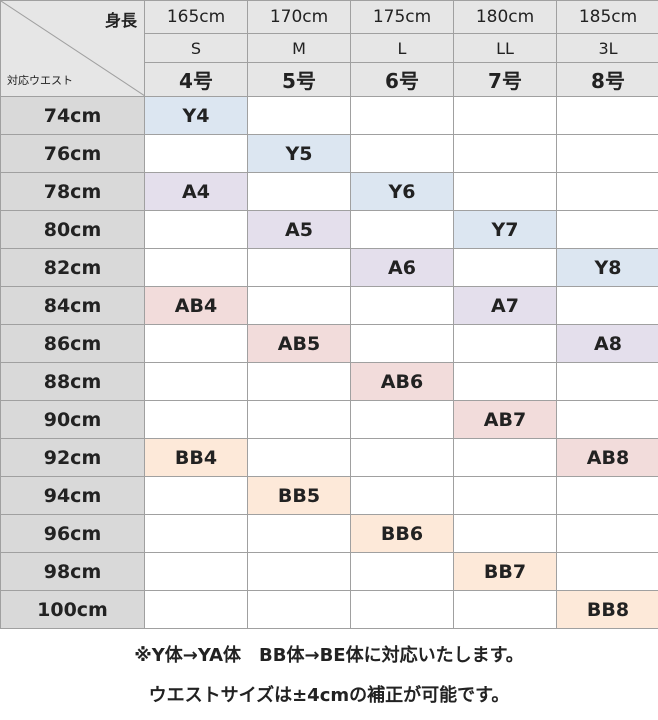 This screenshot has height=720, width=658. I want to click on size-number-header: 7号, so click(505, 79).